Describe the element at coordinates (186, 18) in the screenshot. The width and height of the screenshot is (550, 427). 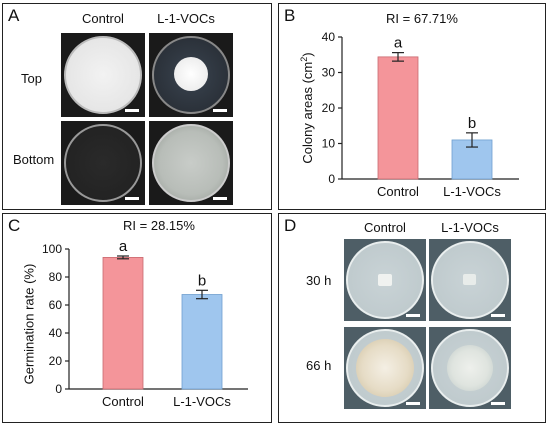
I see `panel-a-col-voc: L-1-VOCs` at that location.